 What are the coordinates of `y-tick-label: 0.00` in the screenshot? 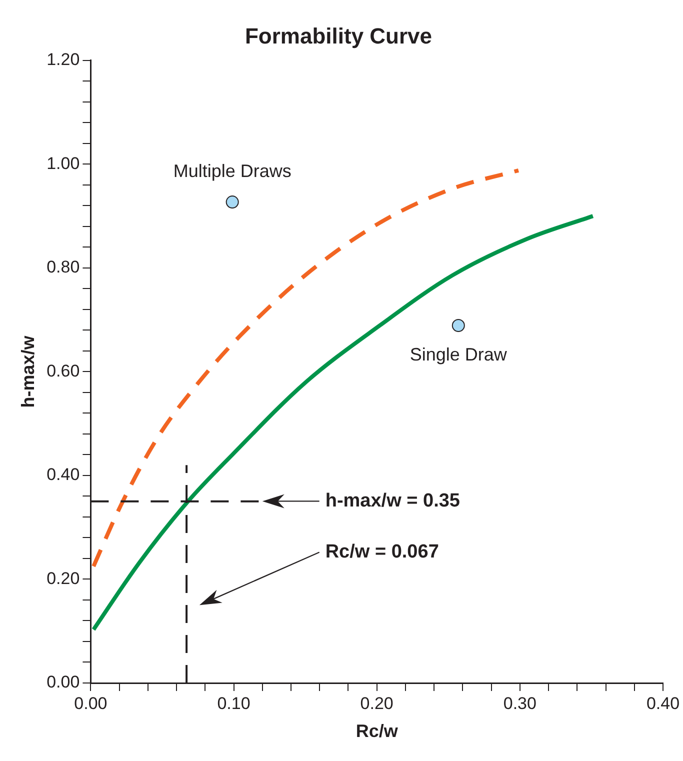 It's located at (63, 682).